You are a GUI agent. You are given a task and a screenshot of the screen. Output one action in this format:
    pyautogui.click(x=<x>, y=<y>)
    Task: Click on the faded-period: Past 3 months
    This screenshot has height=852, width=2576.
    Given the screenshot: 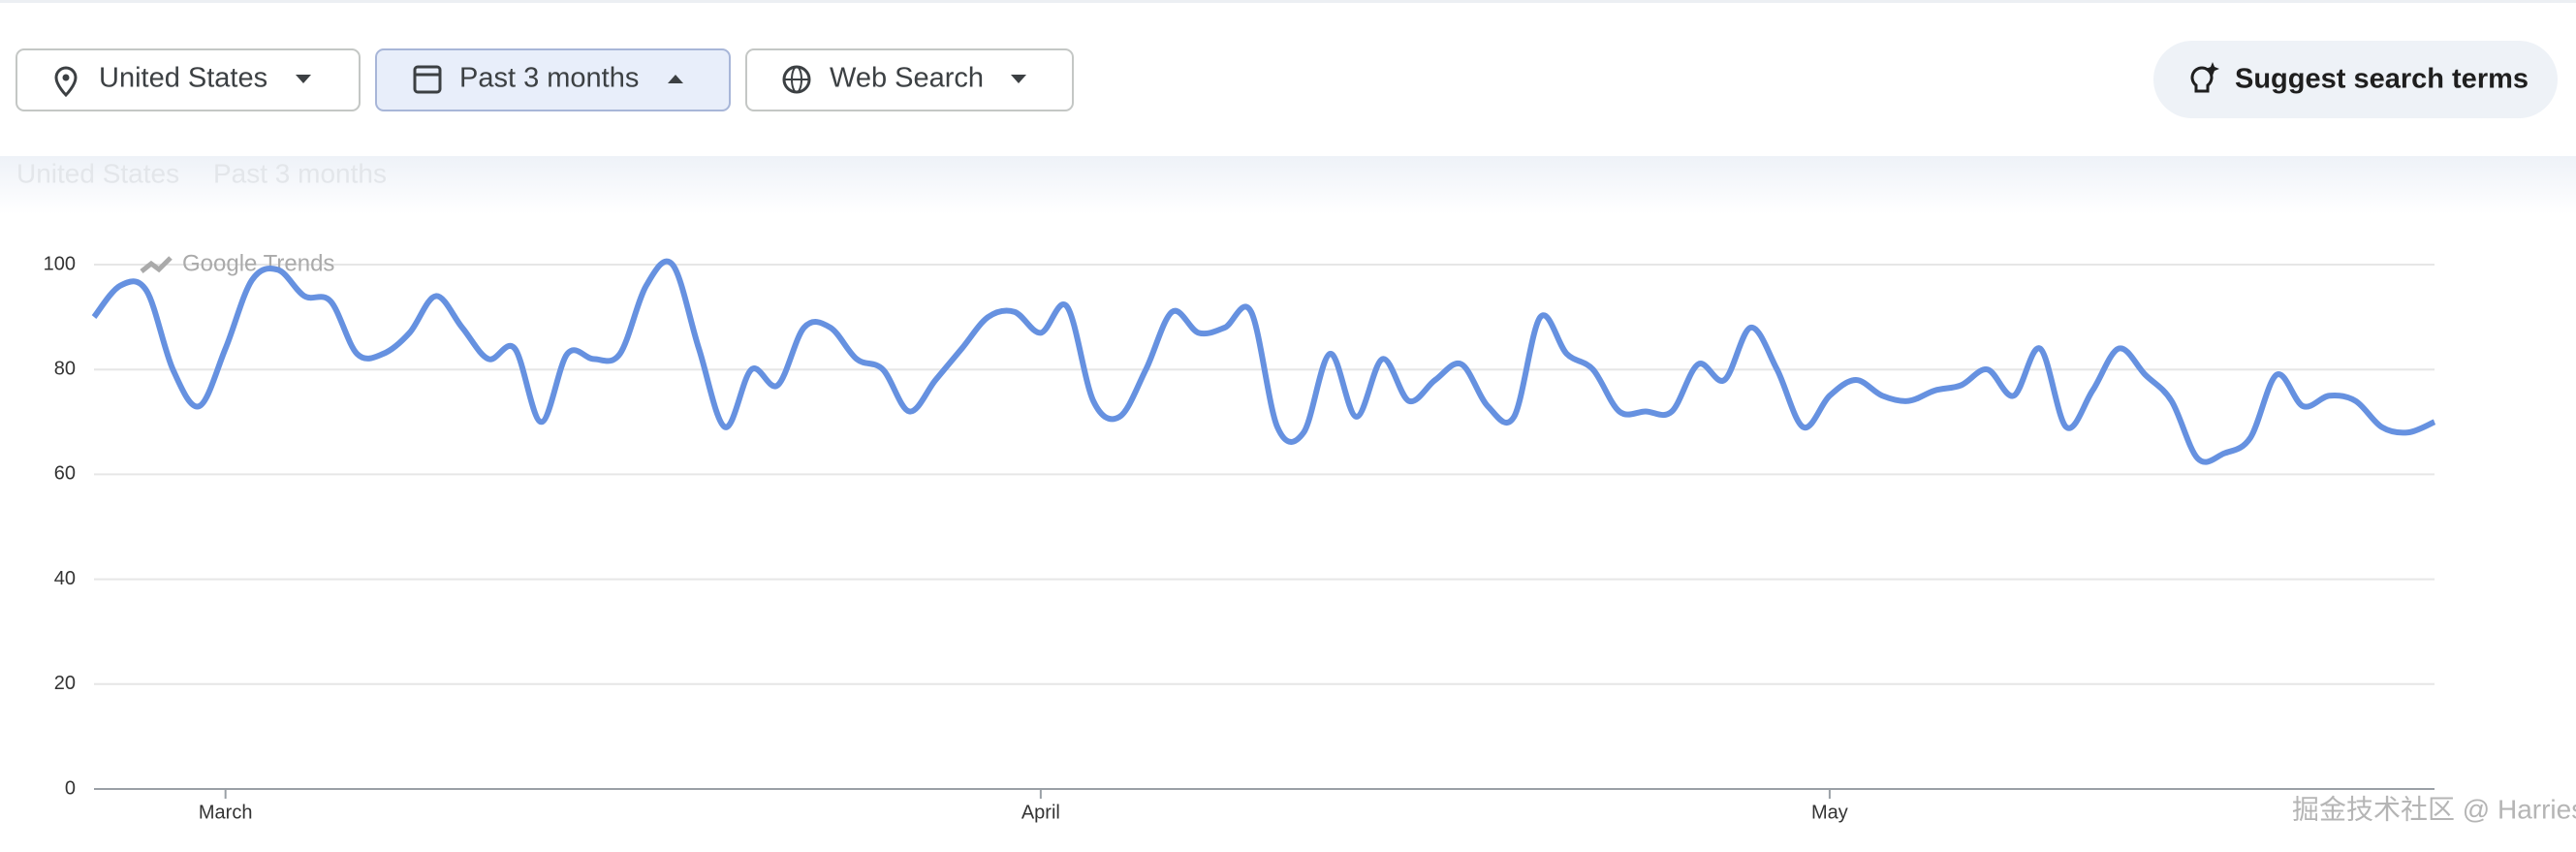 What is the action you would take?
    pyautogui.click(x=300, y=173)
    